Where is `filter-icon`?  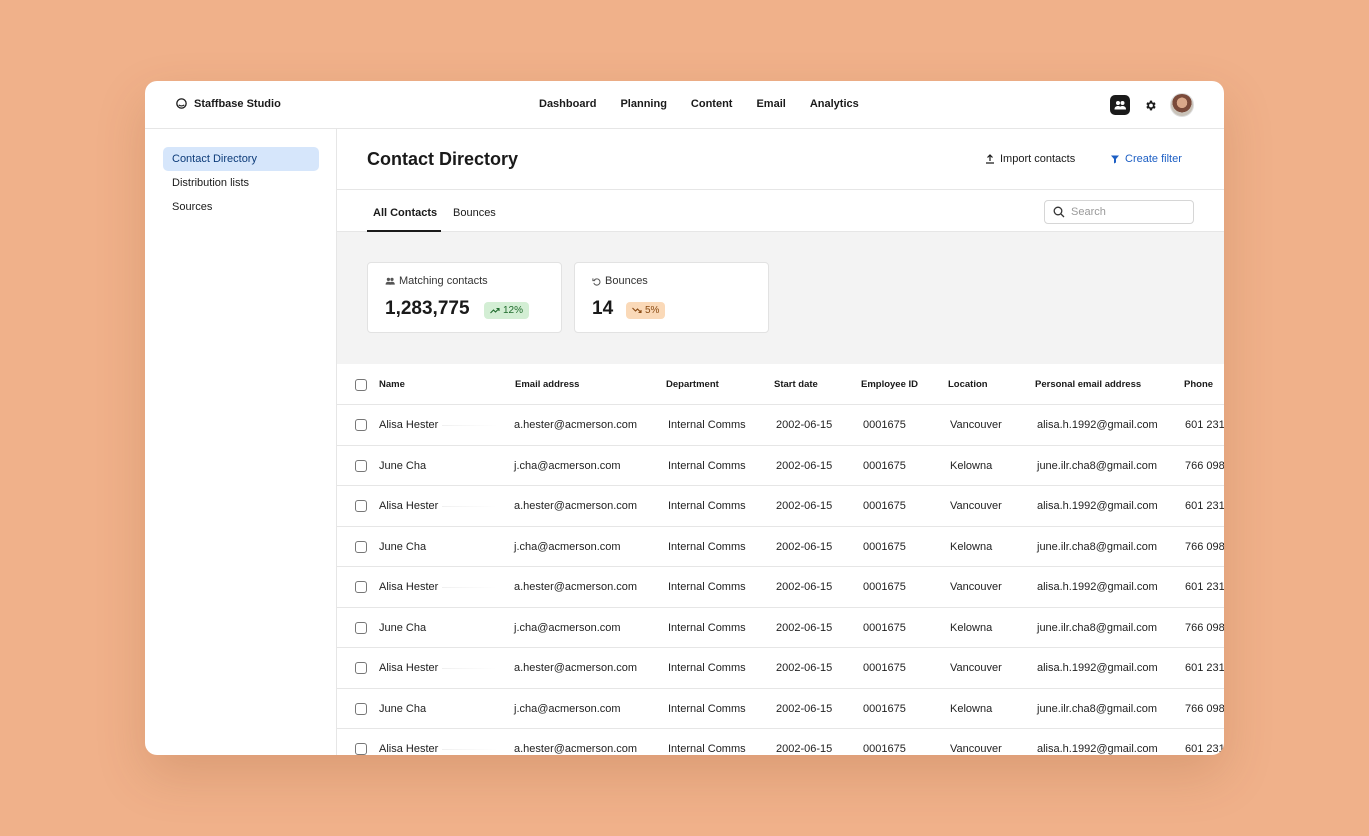 filter-icon is located at coordinates (1115, 159).